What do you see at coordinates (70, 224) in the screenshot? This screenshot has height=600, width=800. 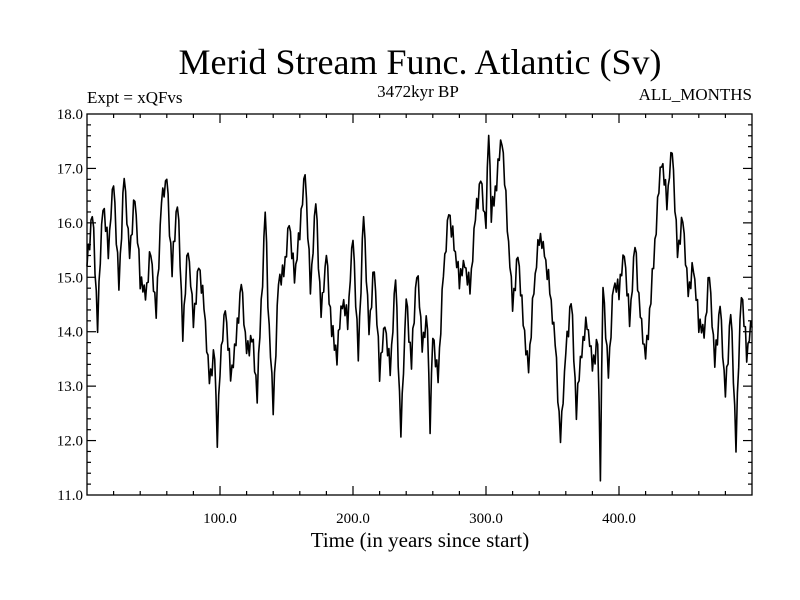 I see `y-tick-label: 16.0` at bounding box center [70, 224].